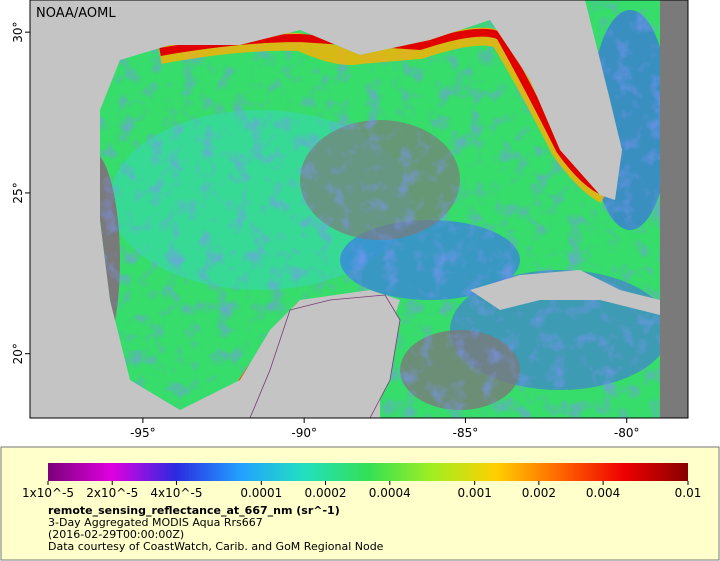 The image size is (720, 561). I want to click on no-data, so click(674, 209).